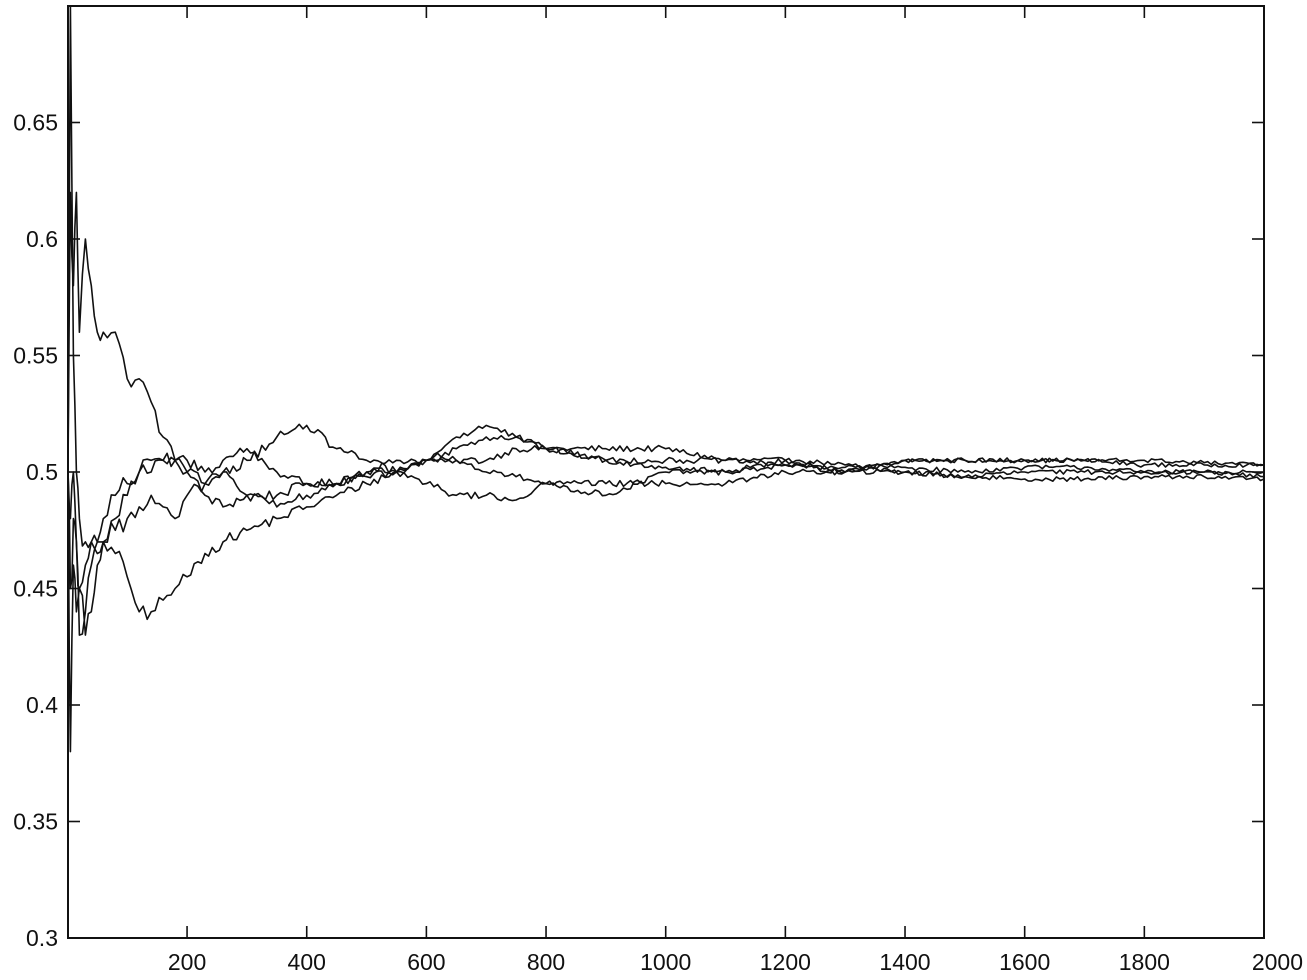  I want to click on y-tick-label: 0.3, so click(42, 938).